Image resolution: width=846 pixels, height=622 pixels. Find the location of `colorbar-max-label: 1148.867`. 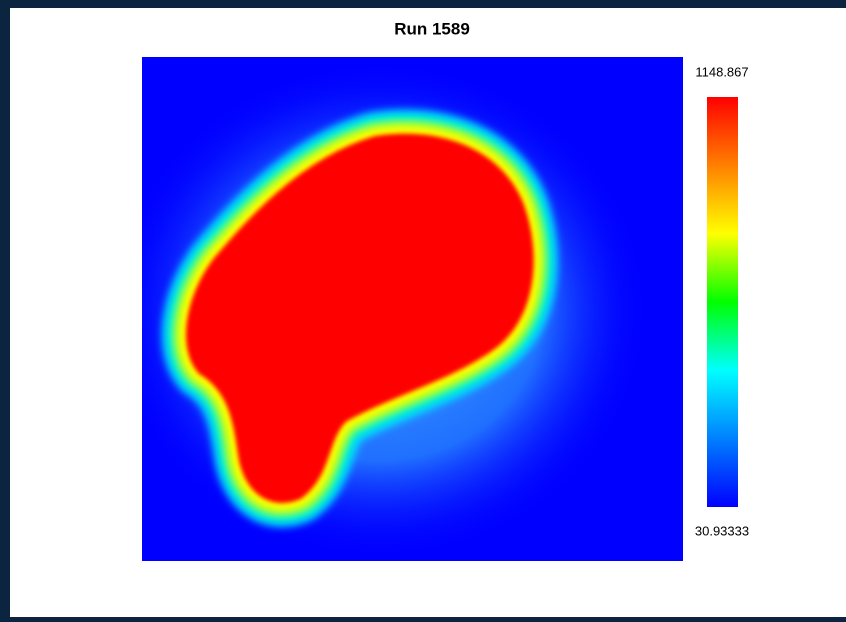

colorbar-max-label: 1148.867 is located at coordinates (721, 71).